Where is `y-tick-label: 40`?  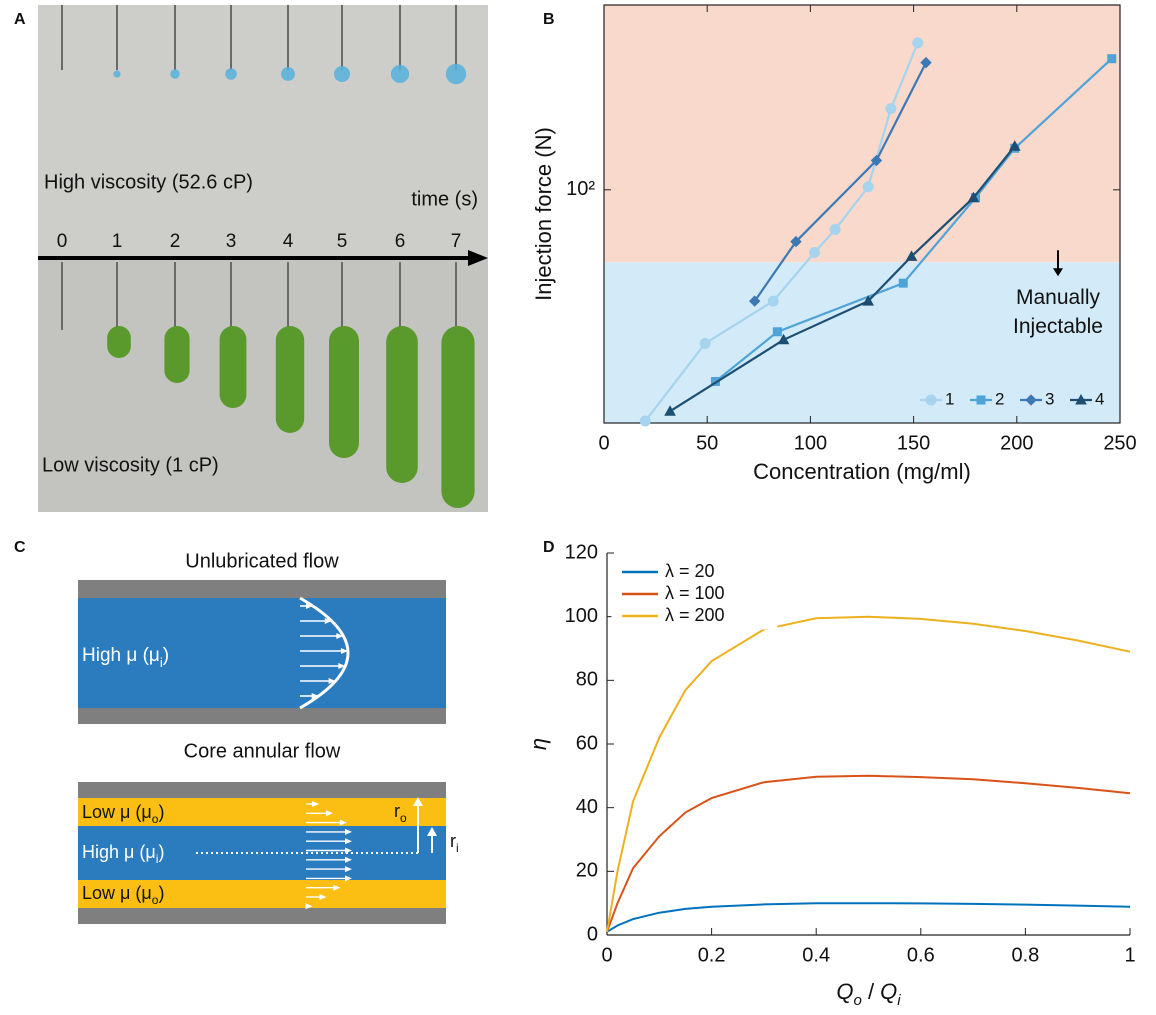
y-tick-label: 40 is located at coordinates (587, 807).